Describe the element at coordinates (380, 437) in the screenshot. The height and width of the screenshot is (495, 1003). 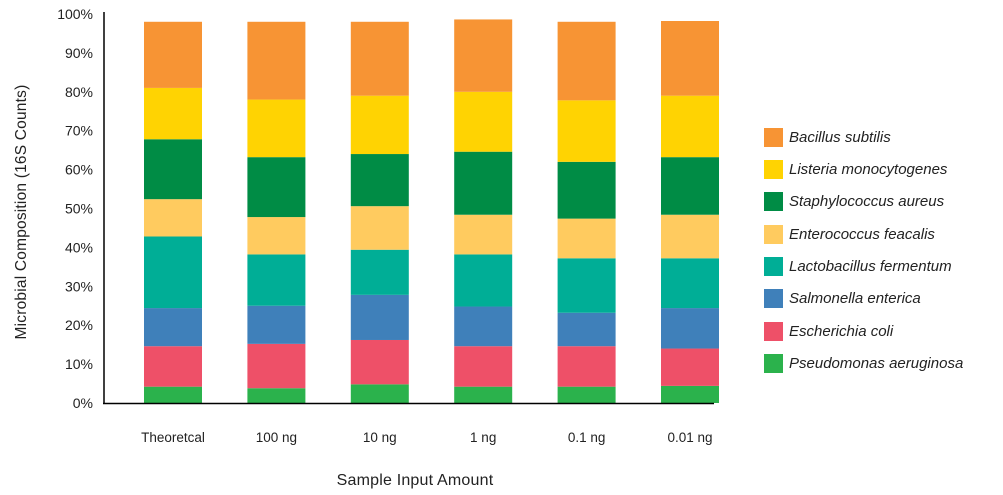
I see `x-tick-label: 10 ng` at that location.